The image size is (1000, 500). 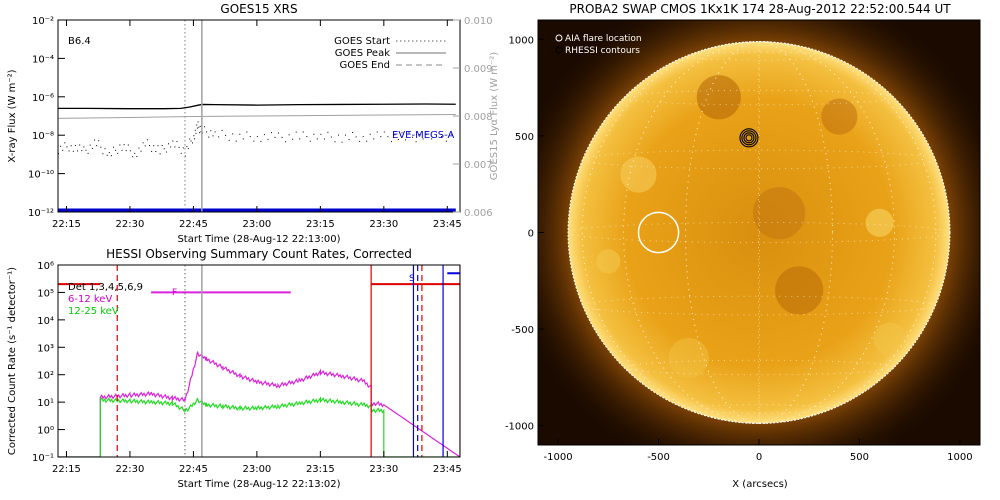 I want to click on goes-lya-line, so click(x=257, y=116).